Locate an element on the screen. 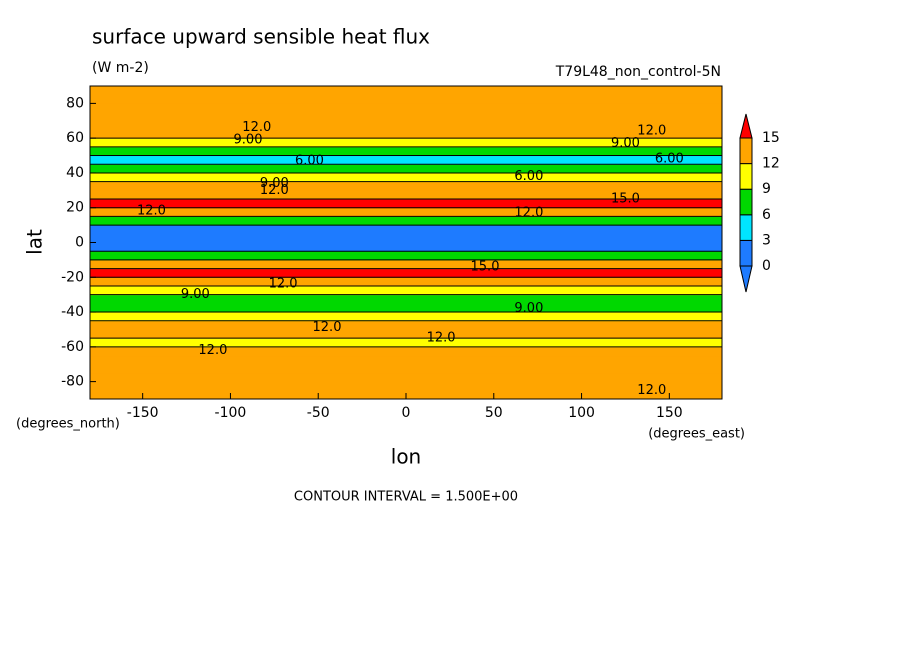 The height and width of the screenshot is (654, 904). x-tick-label: 100 is located at coordinates (581, 413).